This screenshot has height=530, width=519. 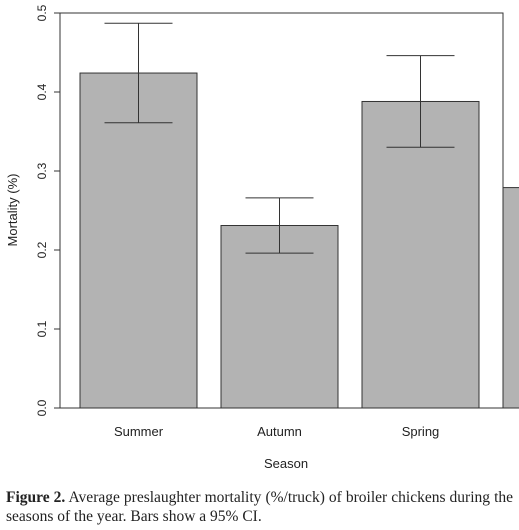 I want to click on y-tick-label: 0.3, so click(x=42, y=170).